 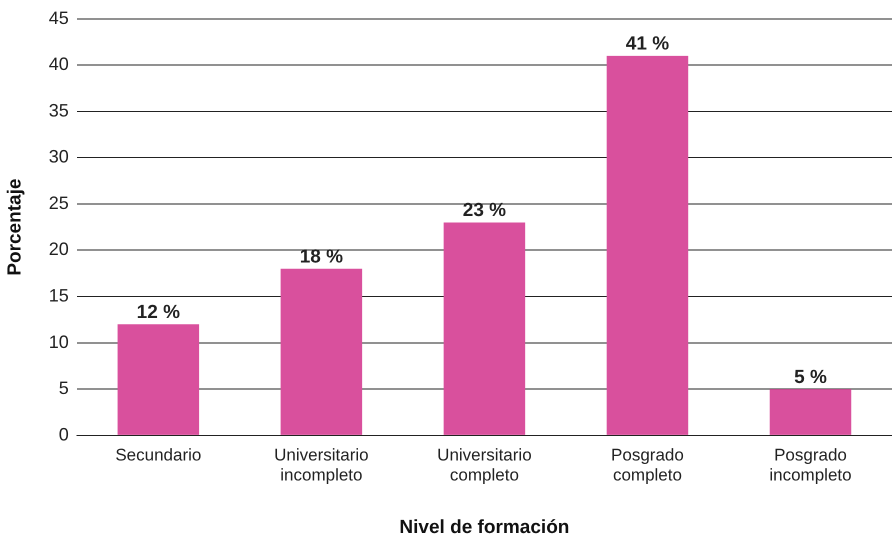 What do you see at coordinates (648, 44) in the screenshot?
I see `data-label: 41 %` at bounding box center [648, 44].